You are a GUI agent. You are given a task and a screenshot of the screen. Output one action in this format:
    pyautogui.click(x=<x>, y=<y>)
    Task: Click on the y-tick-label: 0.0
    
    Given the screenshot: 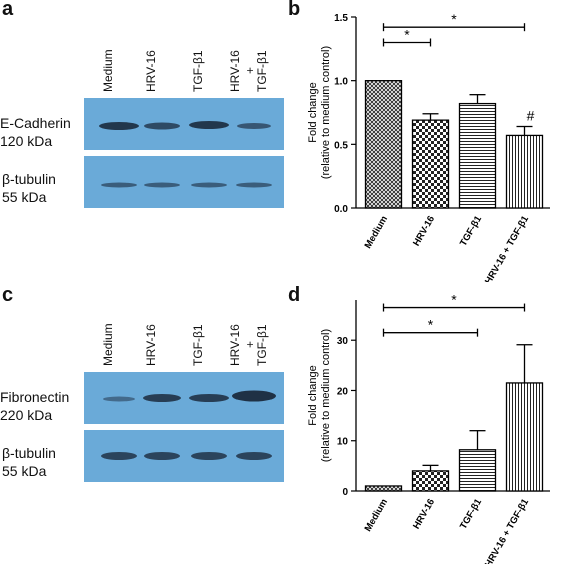 What is the action you would take?
    pyautogui.click(x=341, y=209)
    